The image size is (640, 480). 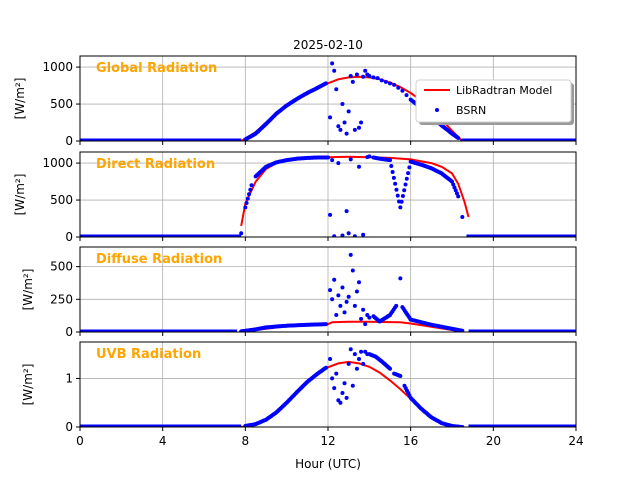 I want to click on y-tick-label: 1, so click(x=69, y=378).